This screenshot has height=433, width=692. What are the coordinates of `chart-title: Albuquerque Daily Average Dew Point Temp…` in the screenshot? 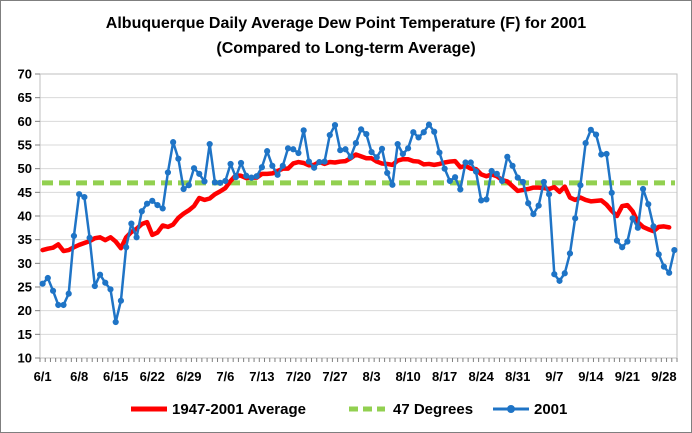 It's located at (346, 23).